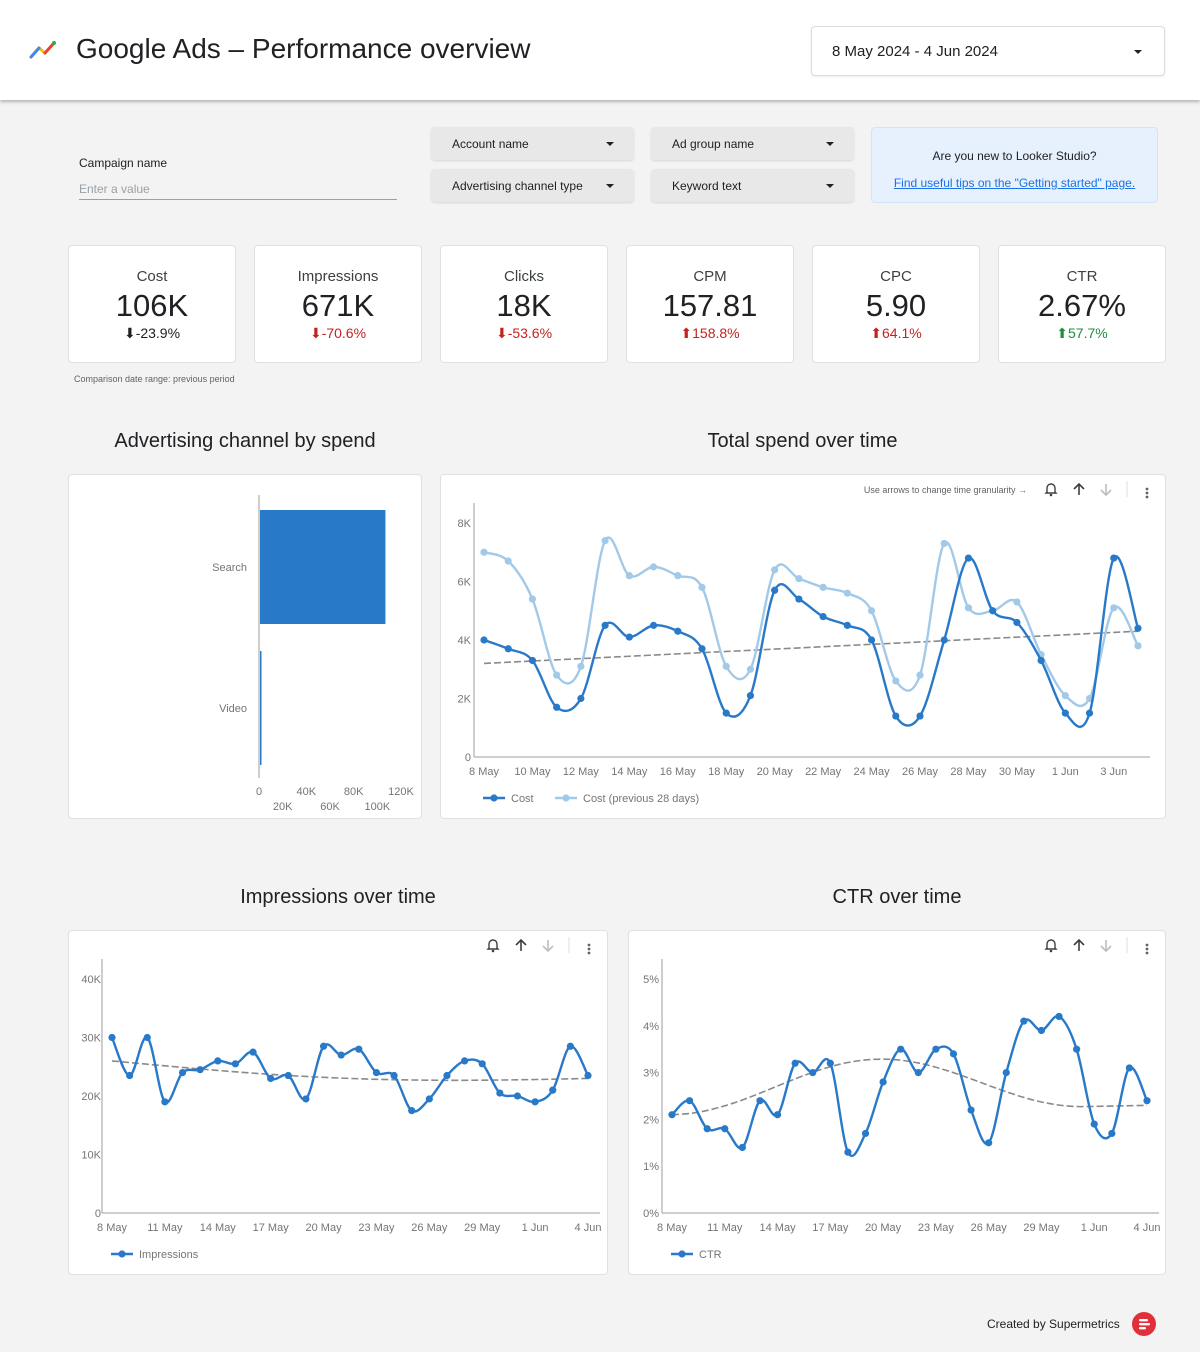 This screenshot has height=1352, width=1200. Describe the element at coordinates (532, 185) in the screenshot. I see `advertising-channel-type-filter: Advertising channel type` at that location.